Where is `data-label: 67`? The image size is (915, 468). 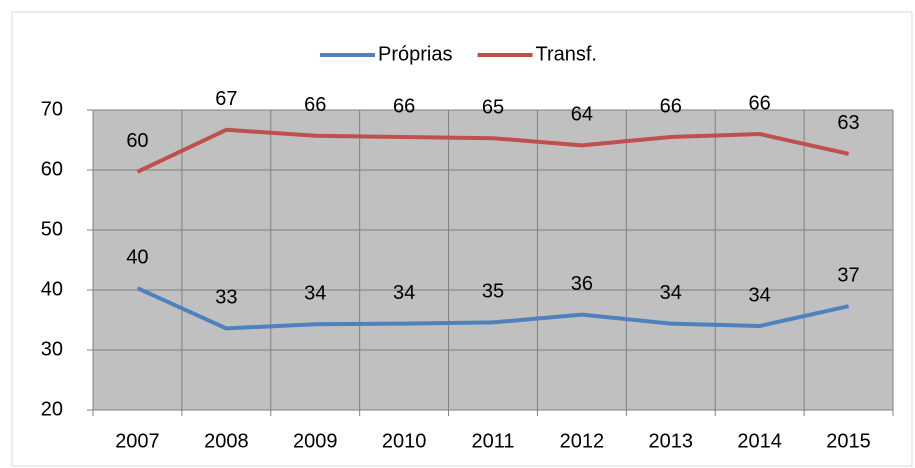
data-label: 67 is located at coordinates (226, 99).